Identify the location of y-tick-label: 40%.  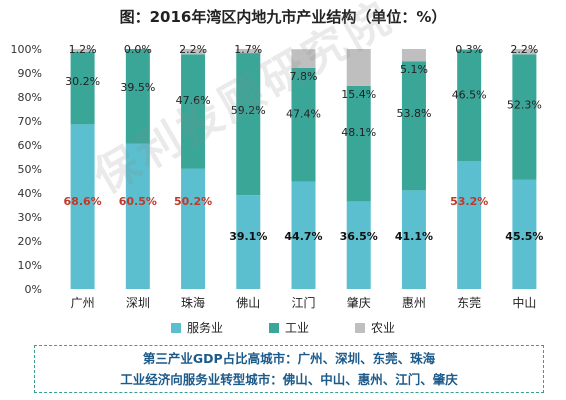
(30, 193).